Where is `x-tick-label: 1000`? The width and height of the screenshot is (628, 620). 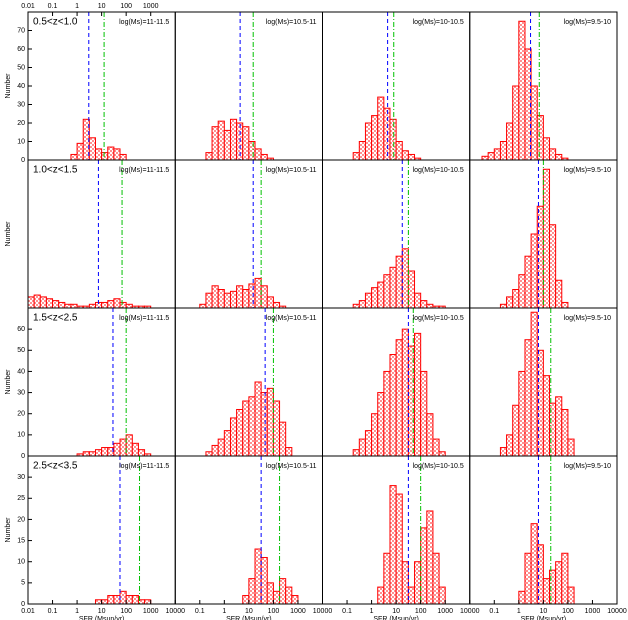
x-tick-label: 1000 is located at coordinates (151, 611).